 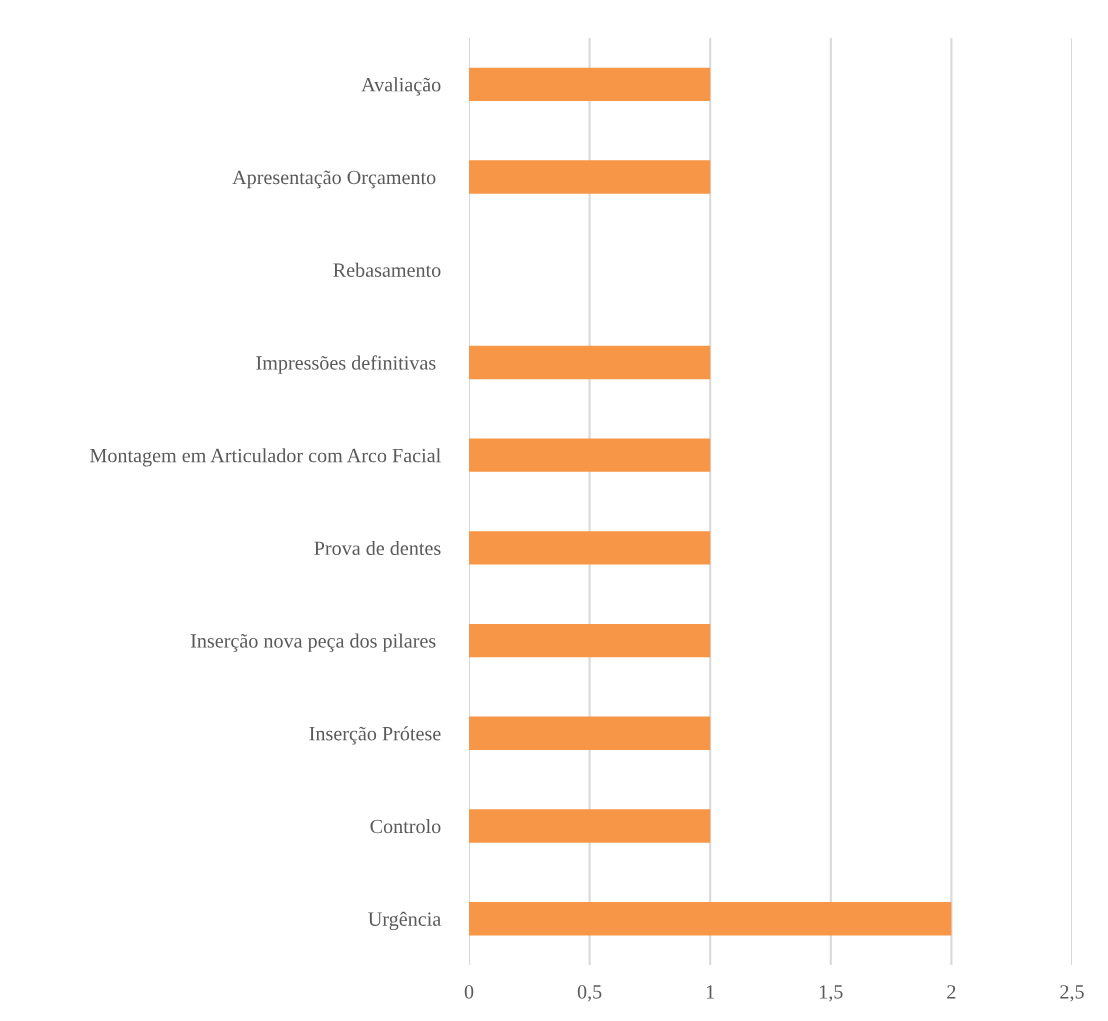 What do you see at coordinates (265, 457) in the screenshot?
I see `y-tick-label: Montagem em Articulador com Arco Facial` at bounding box center [265, 457].